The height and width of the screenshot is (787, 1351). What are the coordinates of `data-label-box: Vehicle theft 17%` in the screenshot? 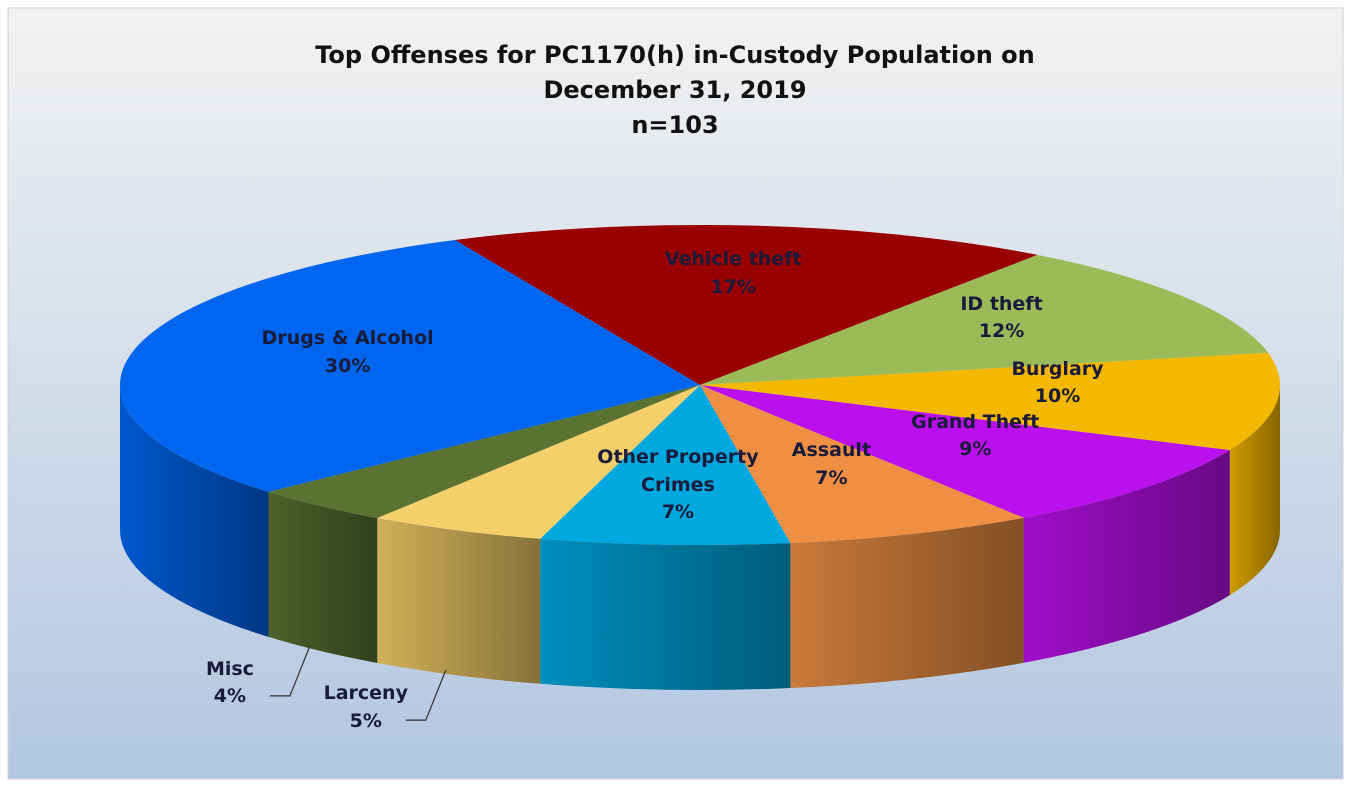 It's located at (733, 273).